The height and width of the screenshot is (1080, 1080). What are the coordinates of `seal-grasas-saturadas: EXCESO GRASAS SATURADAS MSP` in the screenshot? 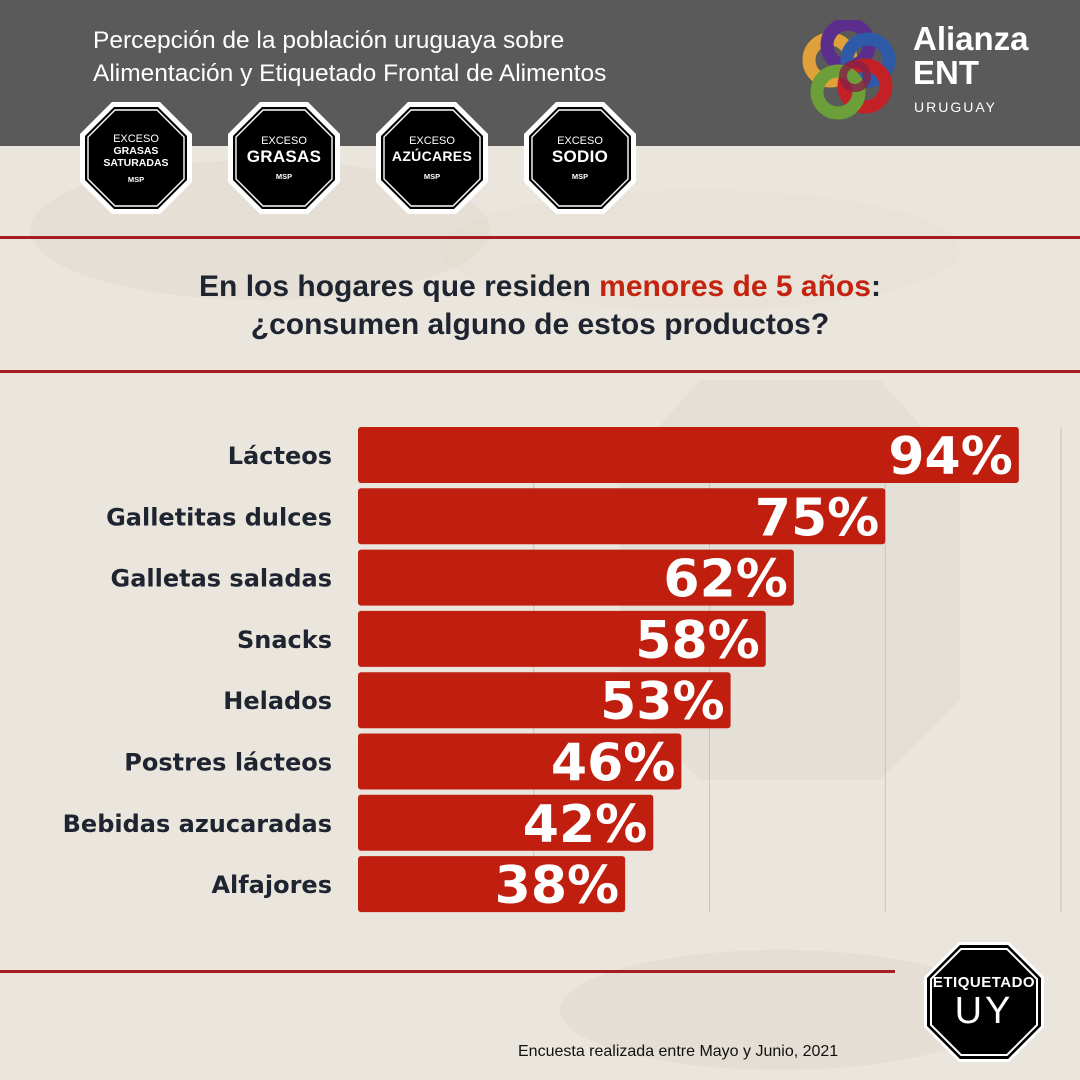 It's located at (136, 158).